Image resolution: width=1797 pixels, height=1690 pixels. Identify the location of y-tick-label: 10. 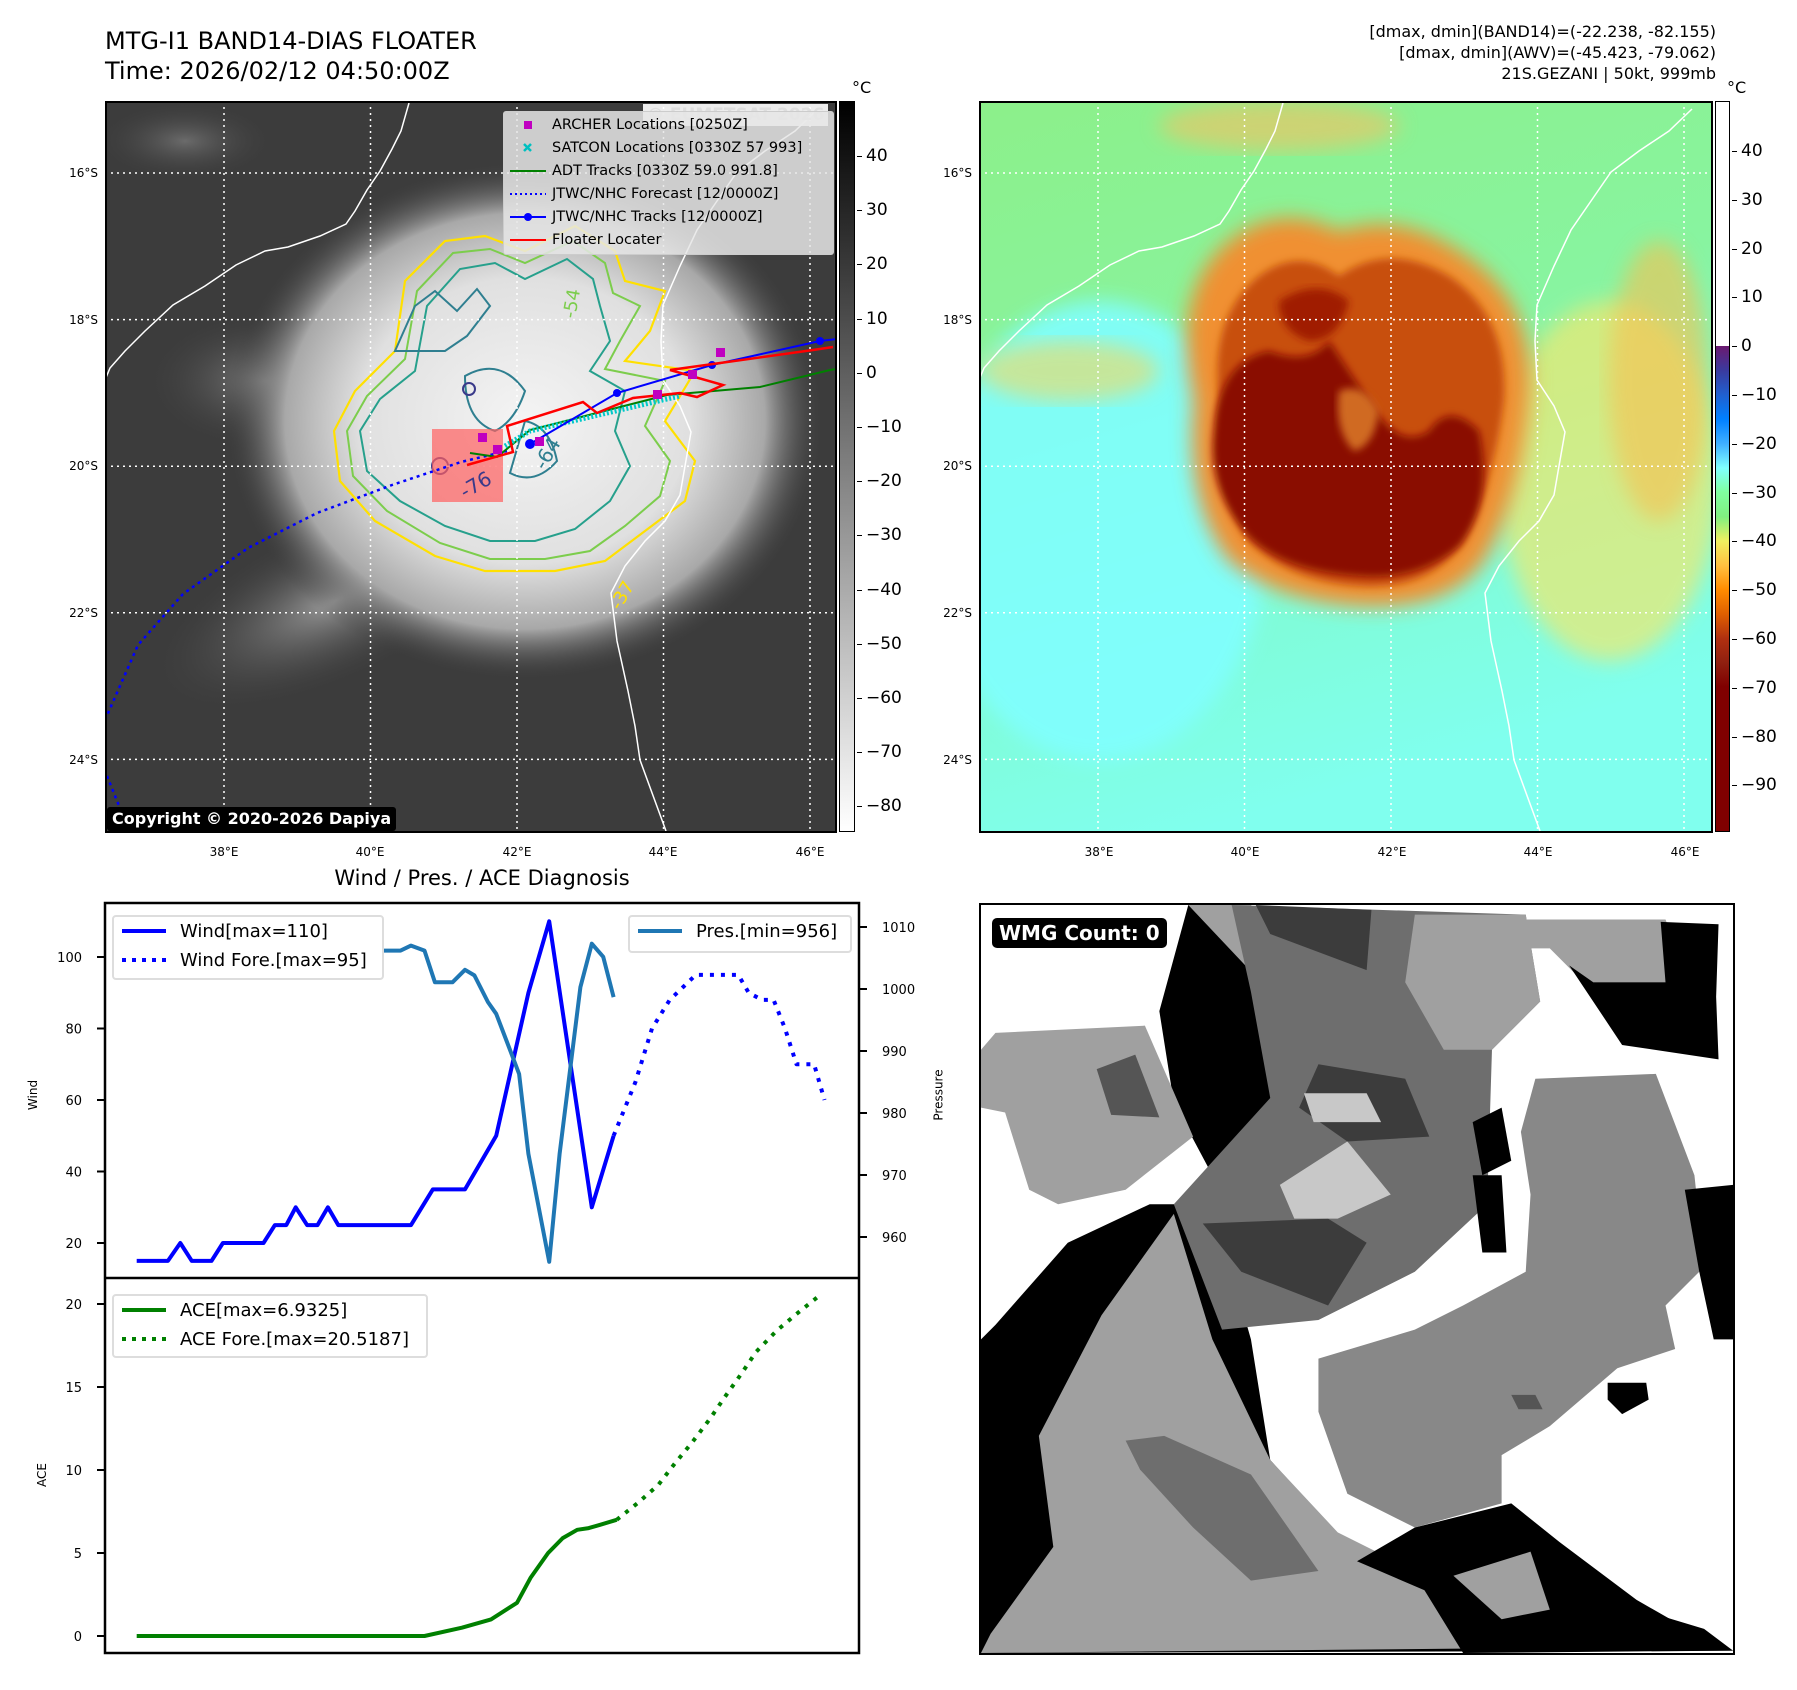
(73, 1471).